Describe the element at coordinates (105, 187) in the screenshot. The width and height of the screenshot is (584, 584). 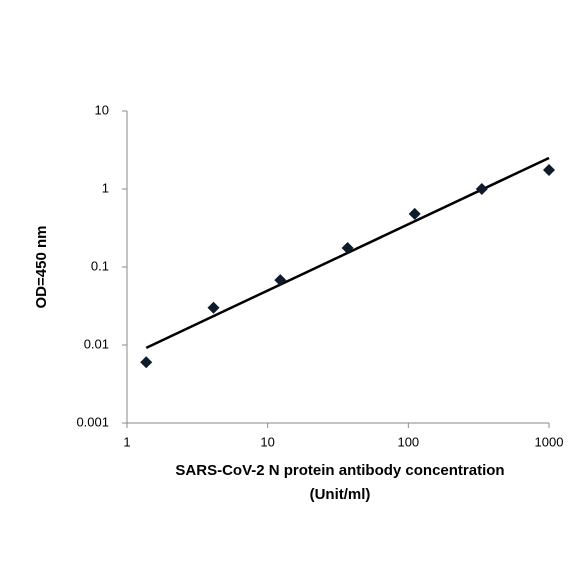
I see `y-tick-label: 1` at that location.